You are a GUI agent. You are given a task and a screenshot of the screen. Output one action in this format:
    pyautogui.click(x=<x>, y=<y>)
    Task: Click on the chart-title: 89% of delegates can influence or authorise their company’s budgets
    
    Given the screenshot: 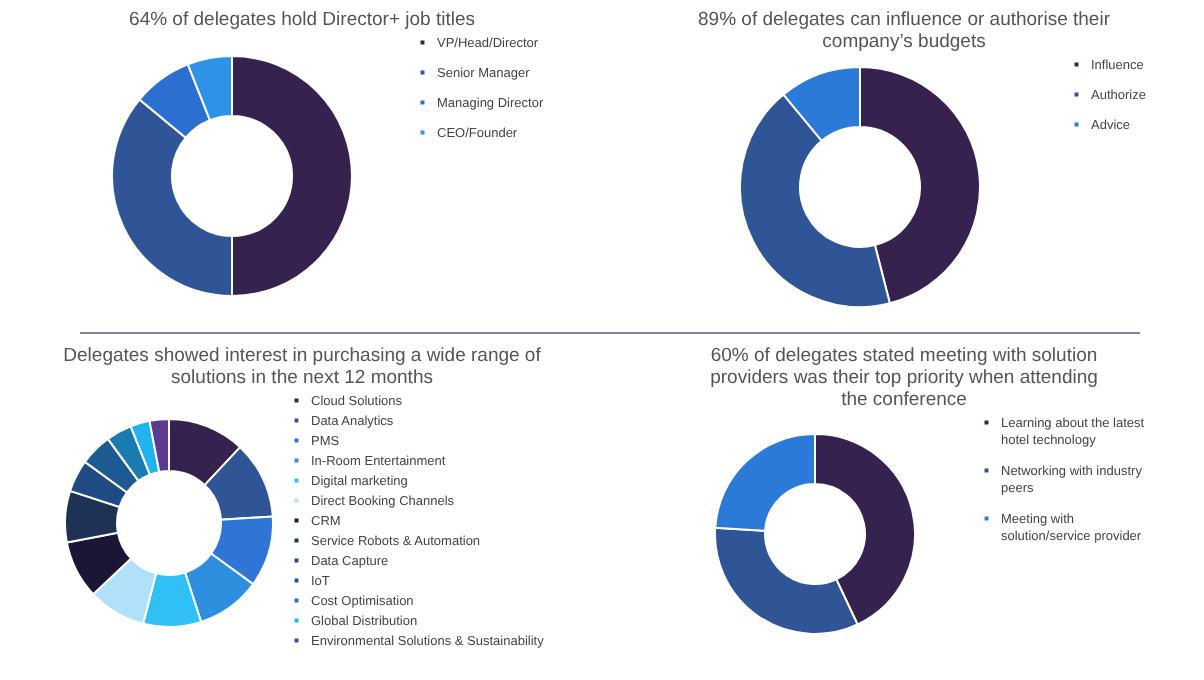 What is the action you would take?
    pyautogui.click(x=904, y=31)
    